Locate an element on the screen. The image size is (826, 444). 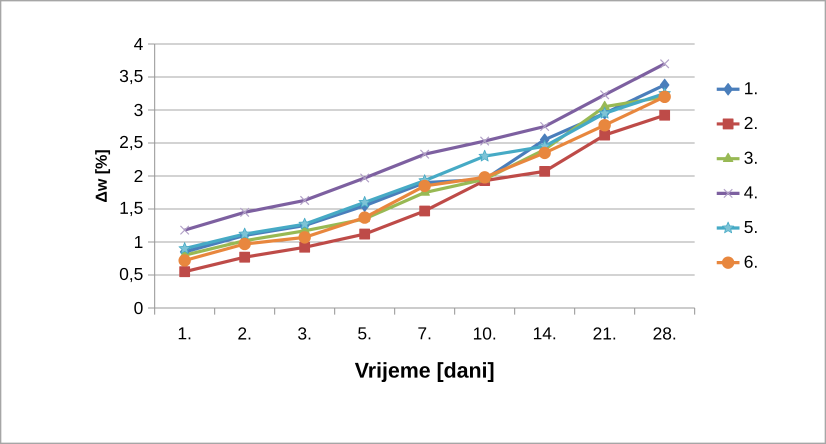
y-tick-label: 1 is located at coordinates (138, 242).